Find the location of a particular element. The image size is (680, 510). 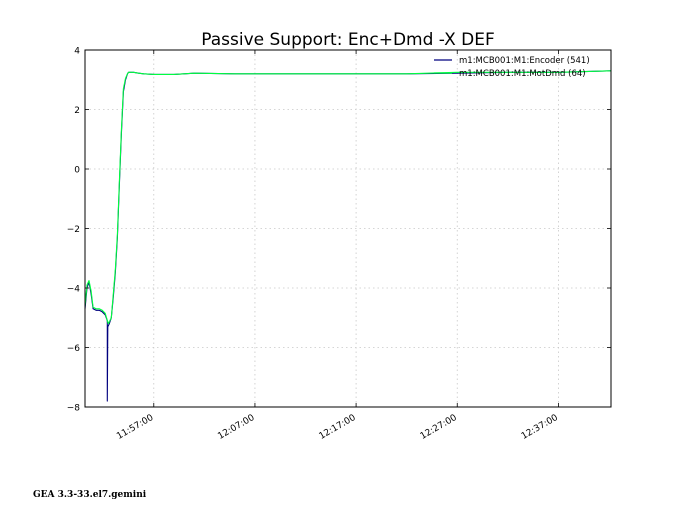

x-tick-label: 11:57:00 is located at coordinates (135, 427).